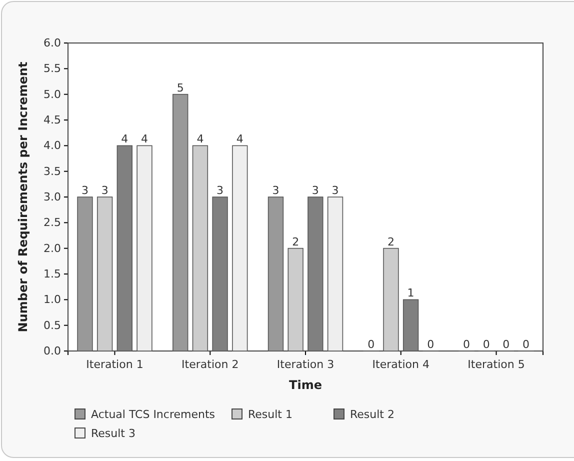 Image resolution: width=574 pixels, height=461 pixels. What do you see at coordinates (52, 69) in the screenshot?
I see `y-tick-label: 5.5` at bounding box center [52, 69].